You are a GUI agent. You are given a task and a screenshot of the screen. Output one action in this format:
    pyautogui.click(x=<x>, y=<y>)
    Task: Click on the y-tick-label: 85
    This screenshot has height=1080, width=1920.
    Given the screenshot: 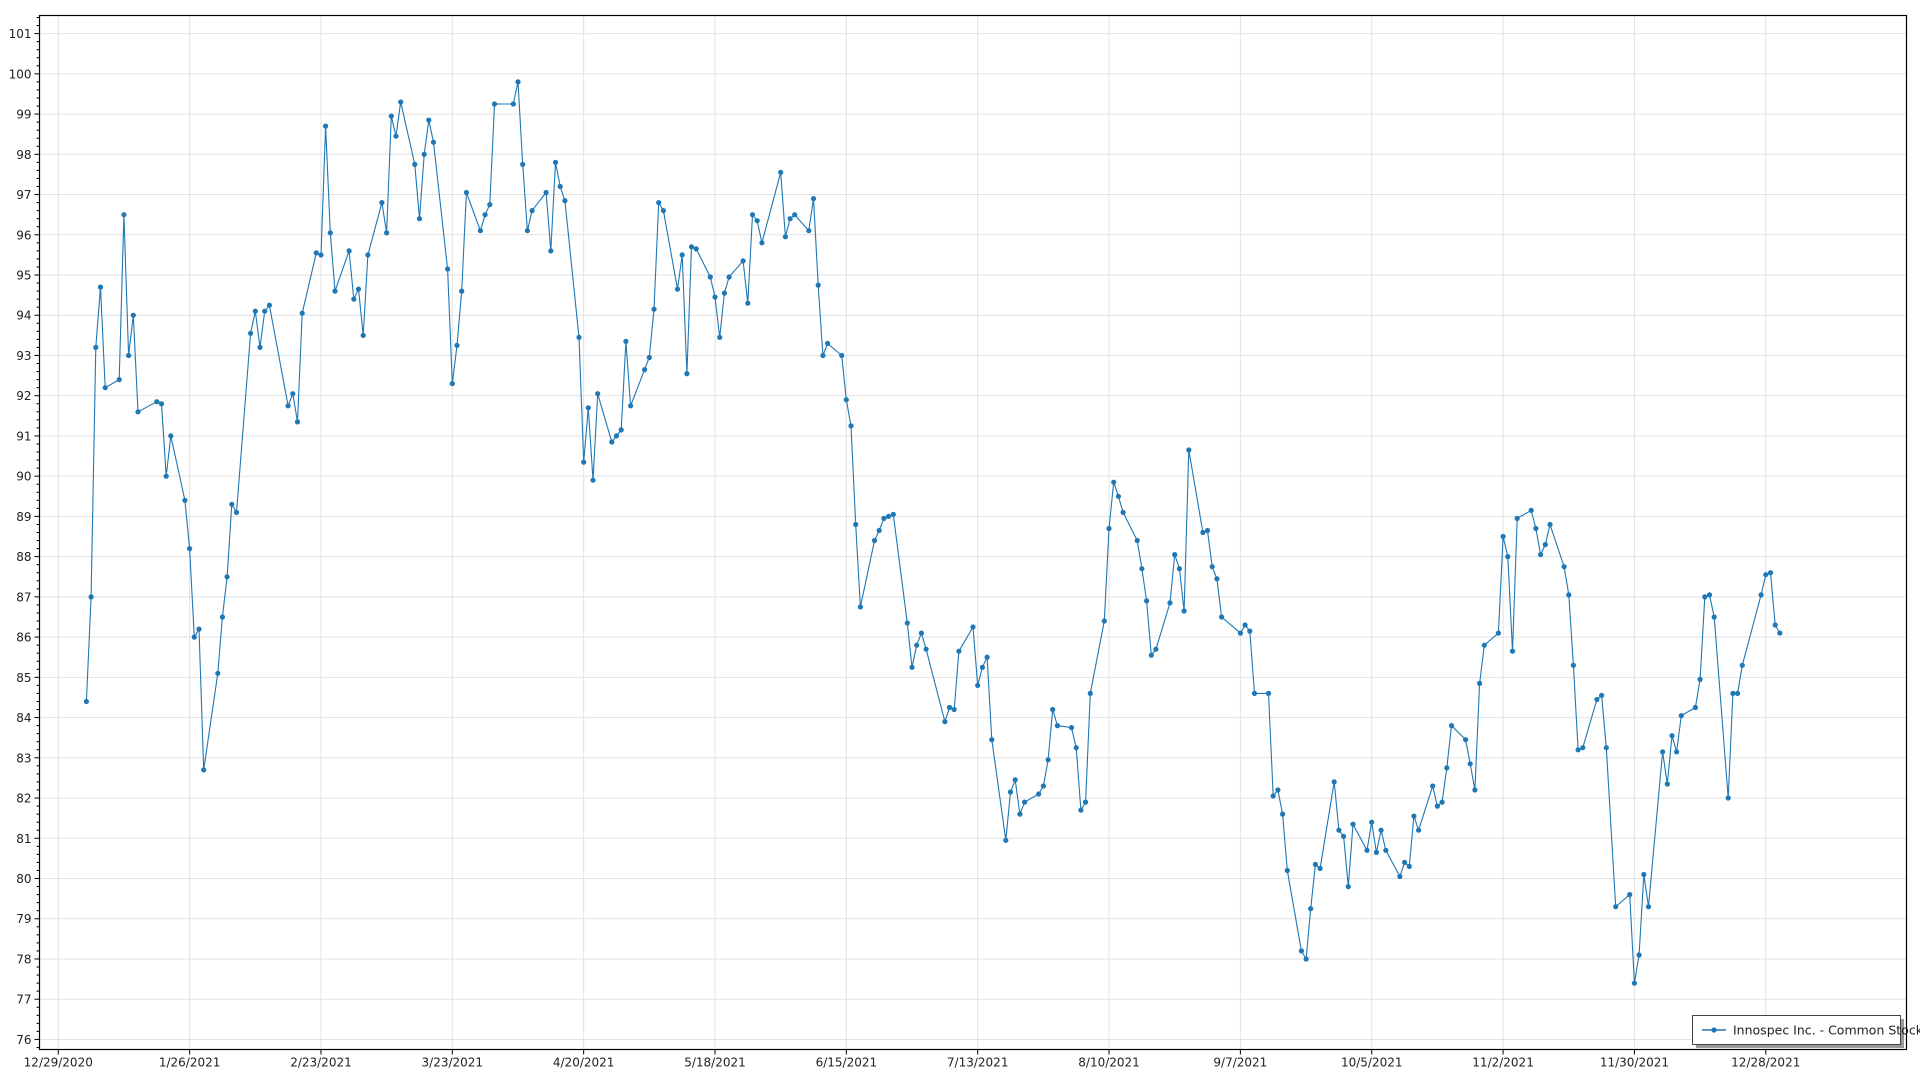 What is the action you would take?
    pyautogui.click(x=23, y=678)
    